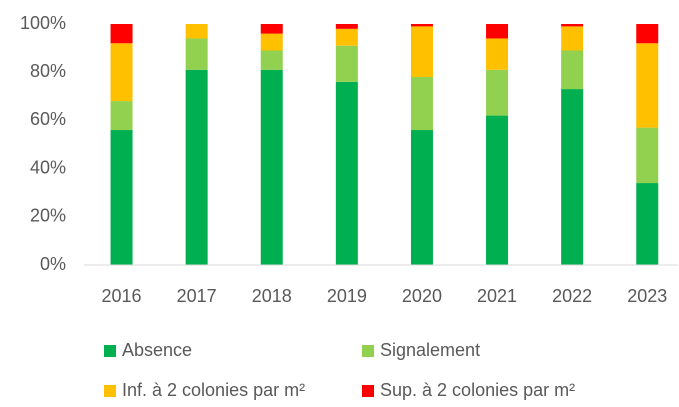  I want to click on legend-label: Sup. à 2 colonies par m², so click(477, 390).